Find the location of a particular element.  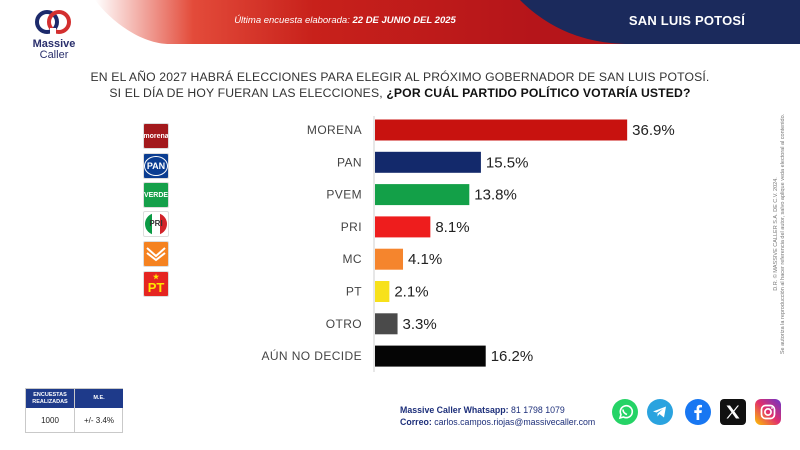

margin-error-header: M.E. is located at coordinates (99, 398).